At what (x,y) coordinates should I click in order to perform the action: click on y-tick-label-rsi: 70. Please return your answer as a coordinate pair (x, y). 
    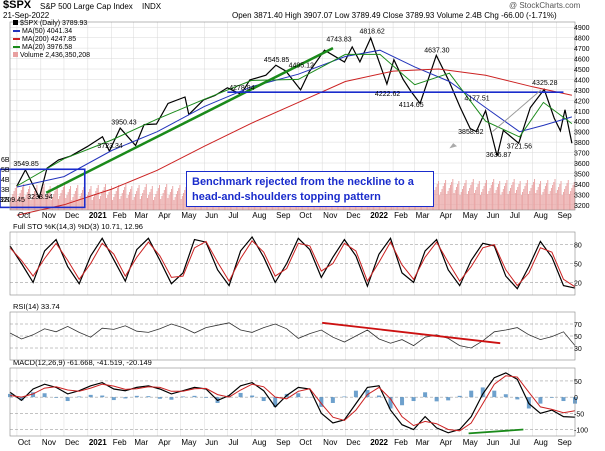
    Looking at the image, I should click on (578, 325).